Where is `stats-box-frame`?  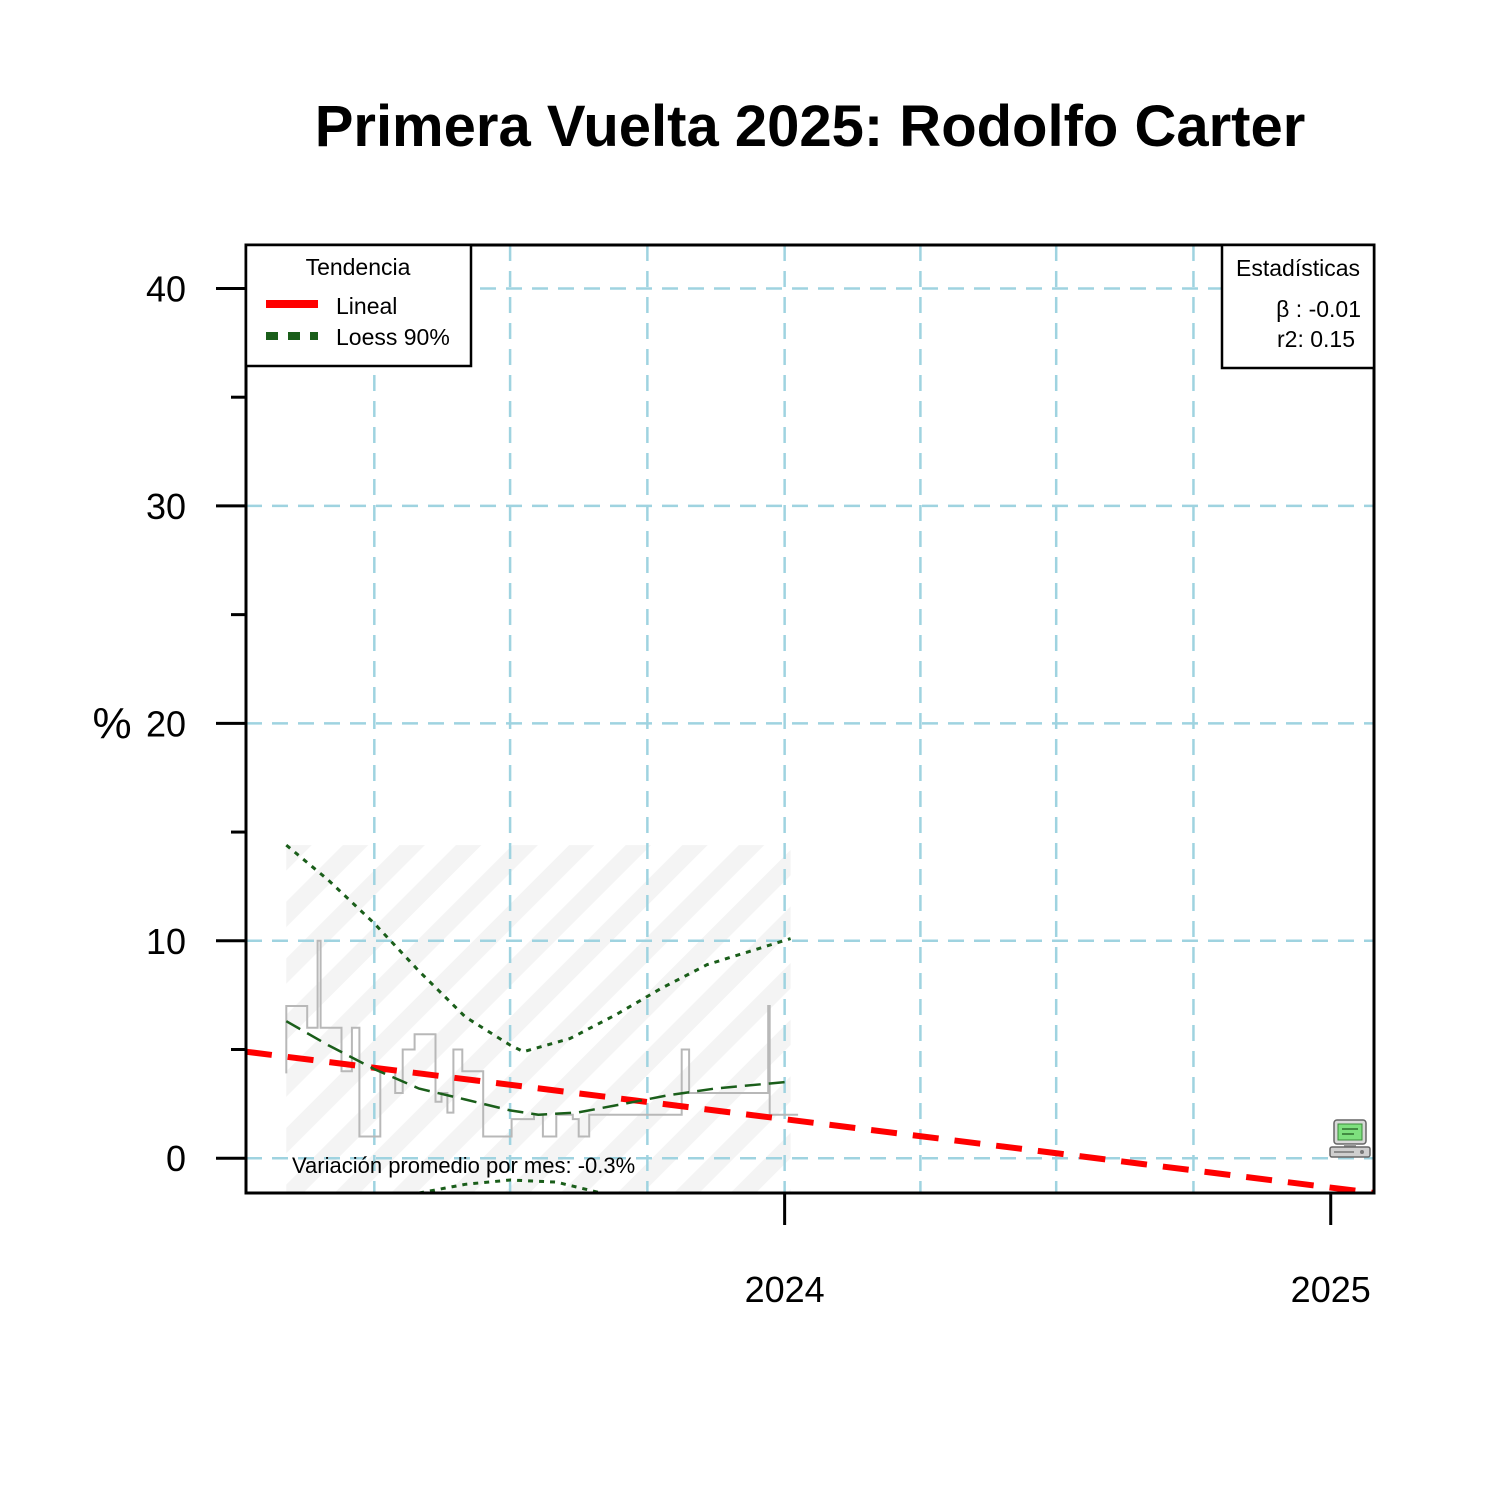 stats-box-frame is located at coordinates (1298, 306).